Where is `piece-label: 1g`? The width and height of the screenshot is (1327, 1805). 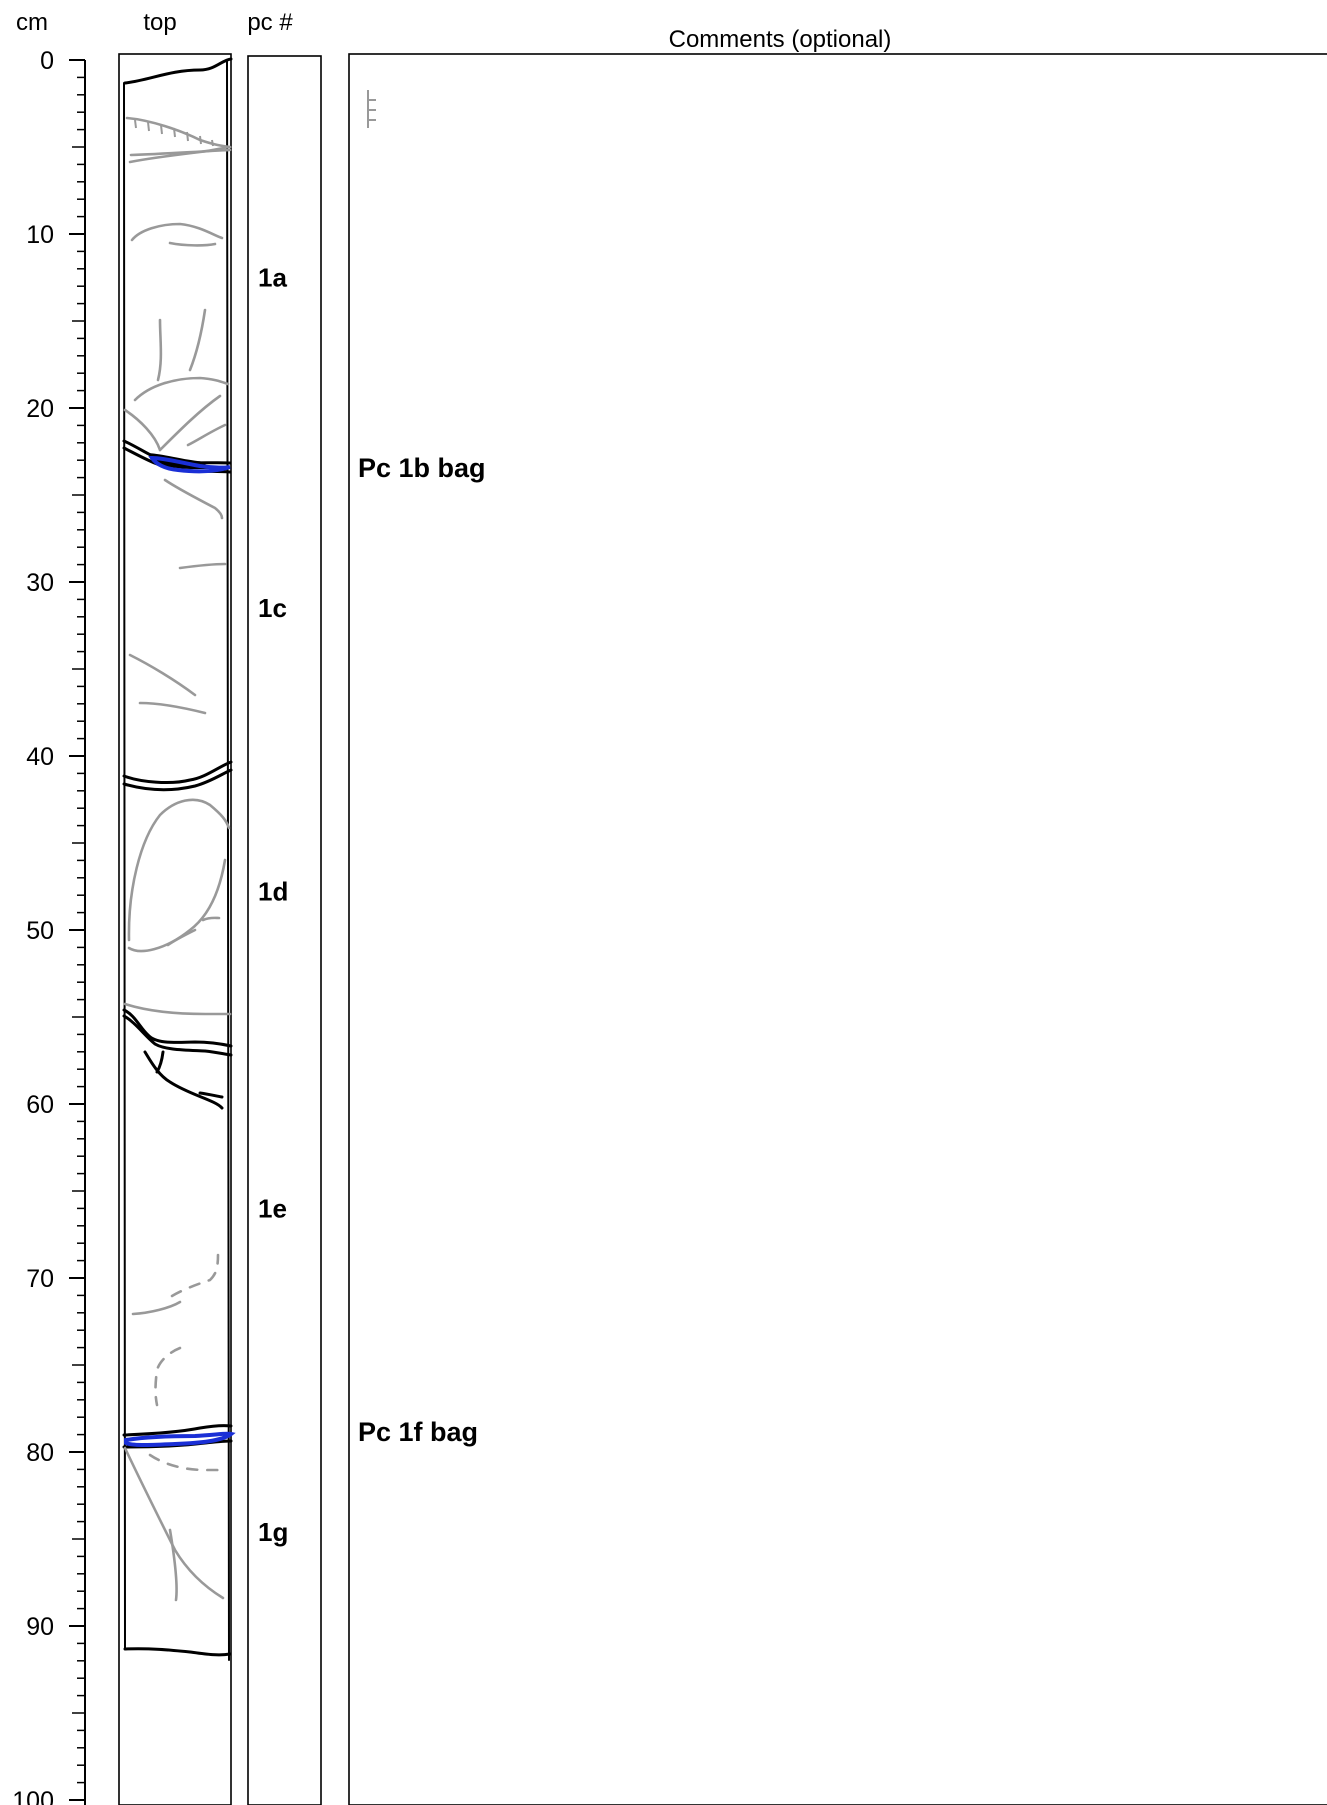 piece-label: 1g is located at coordinates (273, 1532).